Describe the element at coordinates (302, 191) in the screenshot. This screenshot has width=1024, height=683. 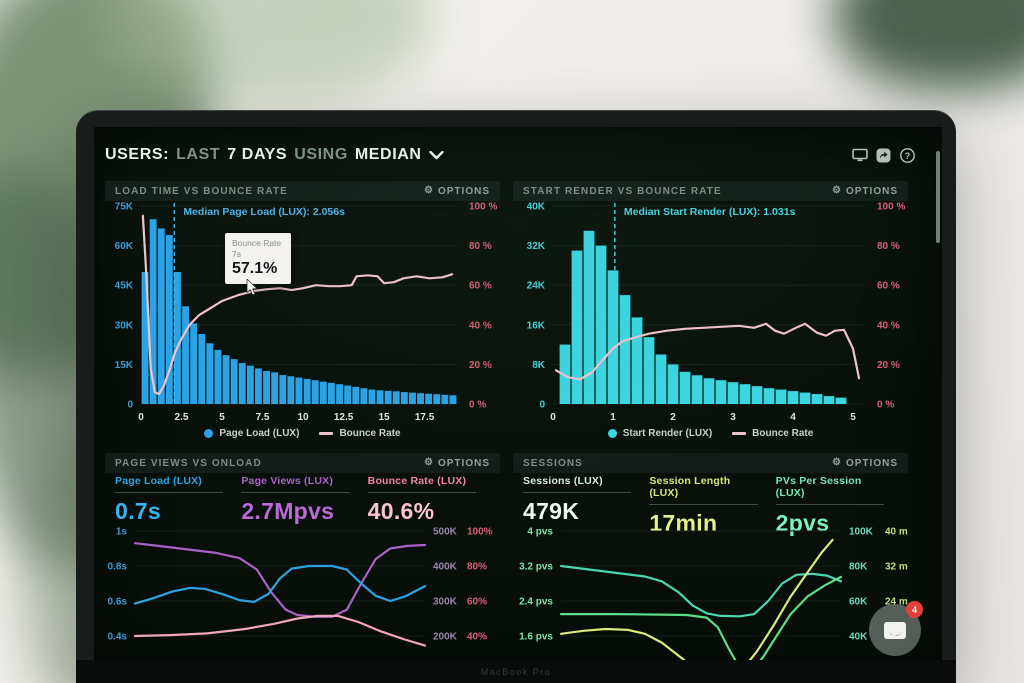
I see `panel-header: LOAD TIME VS BOUNCE RATE ⚙ OPTIONS` at that location.